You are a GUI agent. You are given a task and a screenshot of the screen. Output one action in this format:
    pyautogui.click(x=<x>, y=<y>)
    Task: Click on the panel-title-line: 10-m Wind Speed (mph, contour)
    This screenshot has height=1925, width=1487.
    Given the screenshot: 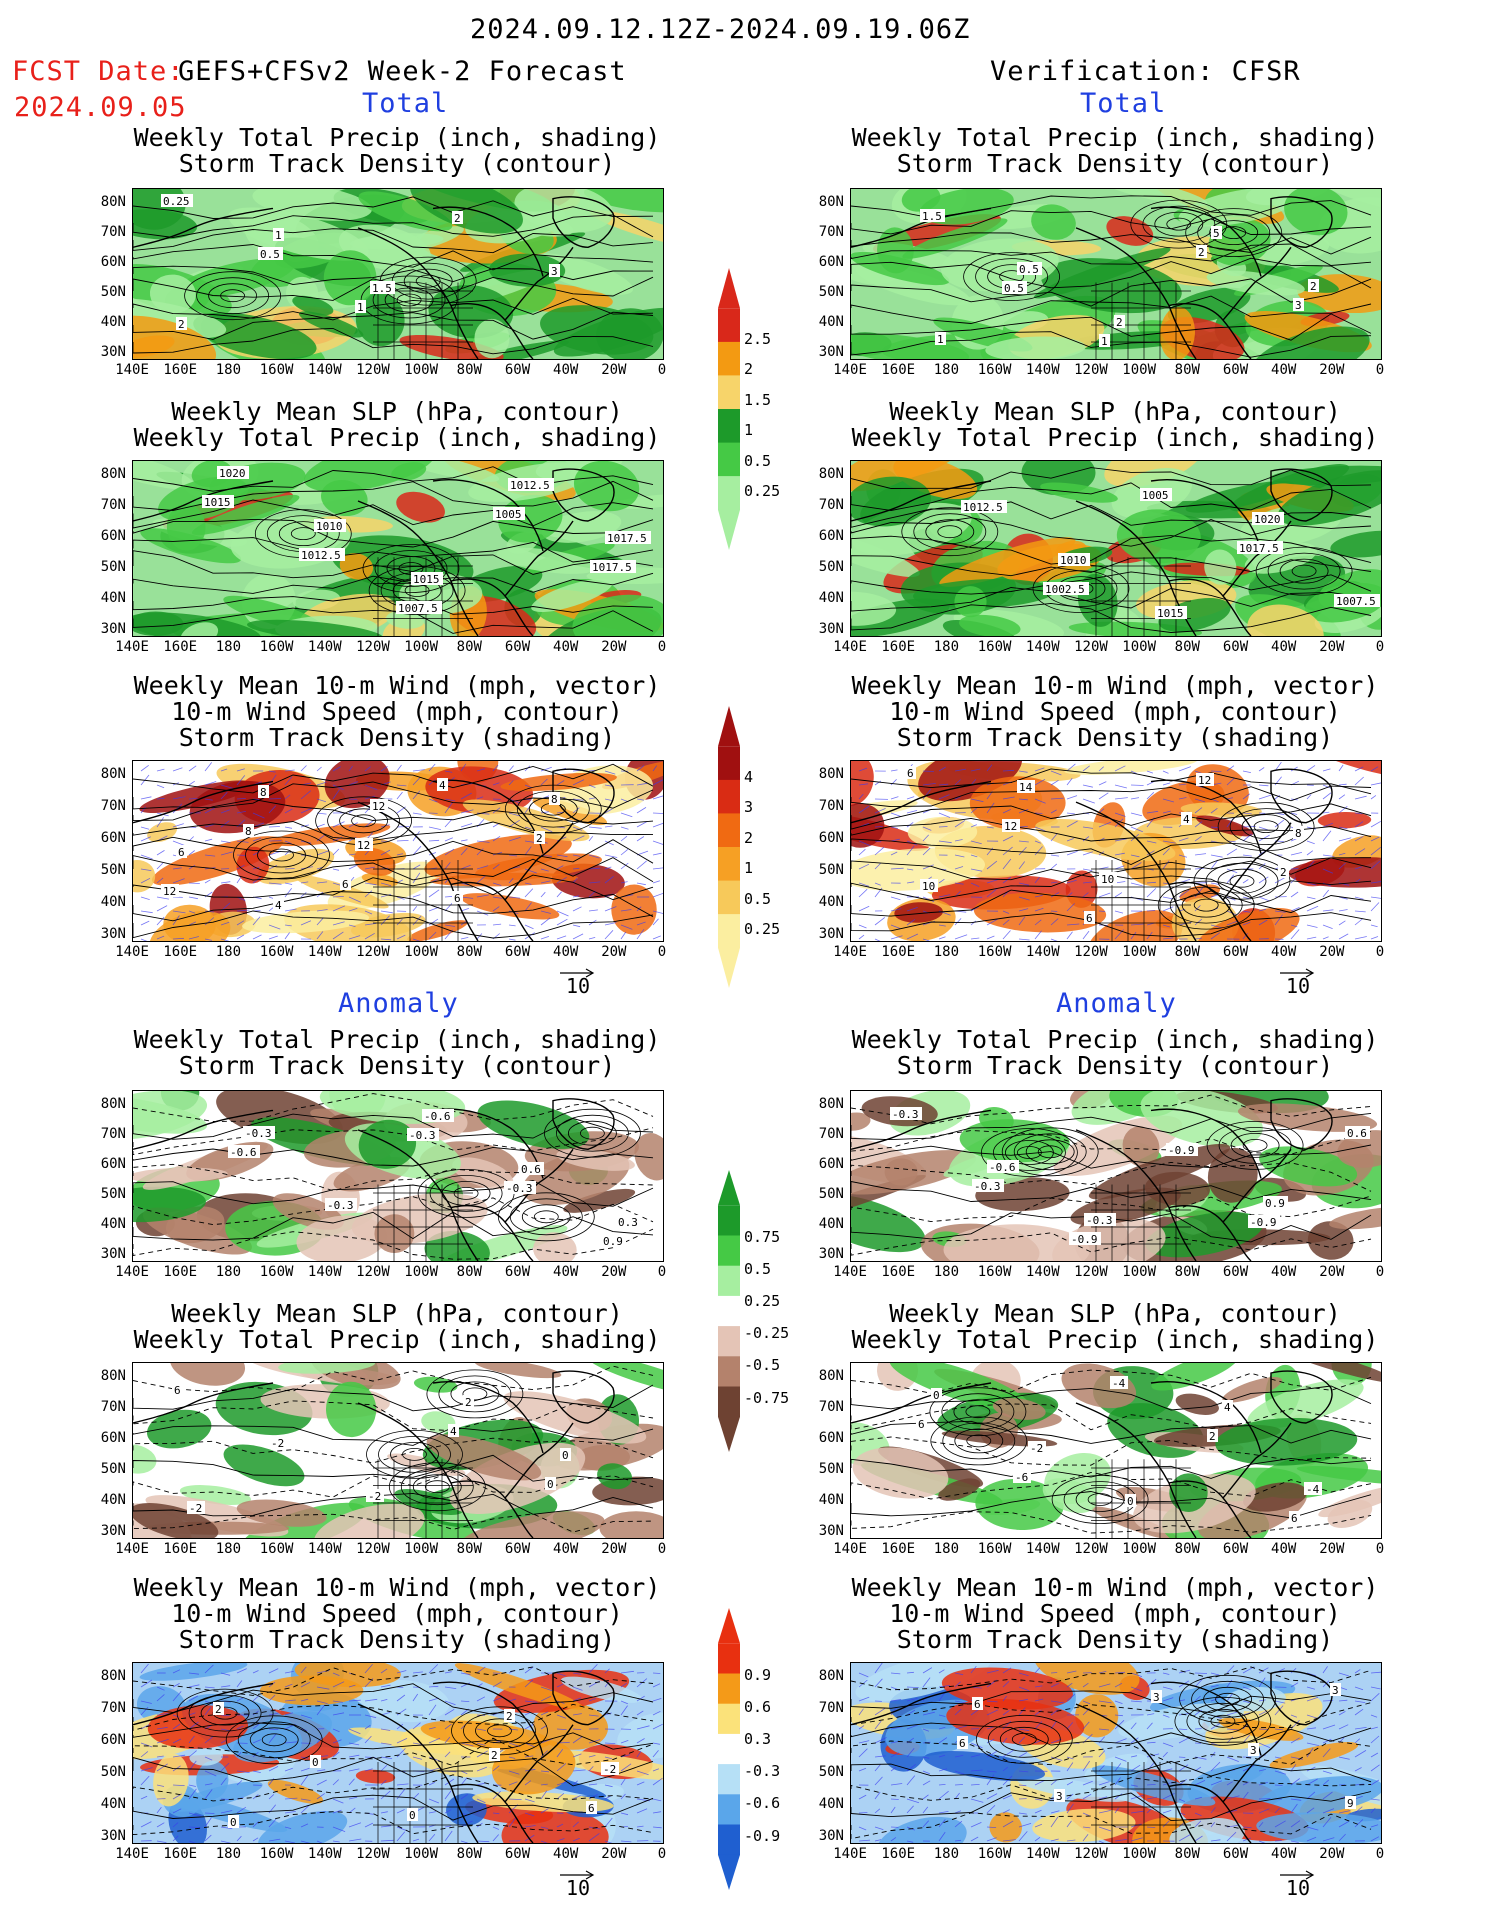 What is the action you would take?
    pyautogui.click(x=1115, y=1613)
    